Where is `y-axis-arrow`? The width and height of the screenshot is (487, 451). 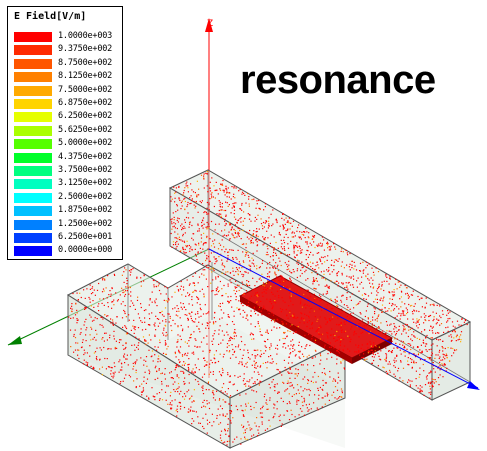 y-axis-arrow is located at coordinates (15, 340).